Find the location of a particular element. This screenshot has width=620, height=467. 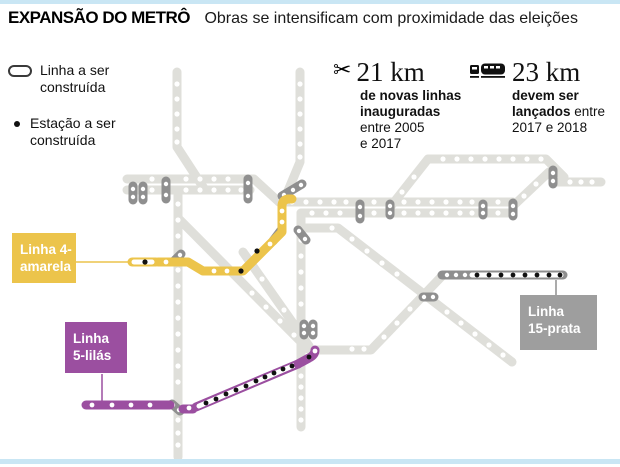

line-15-prata-path is located at coordinates (502, 275).